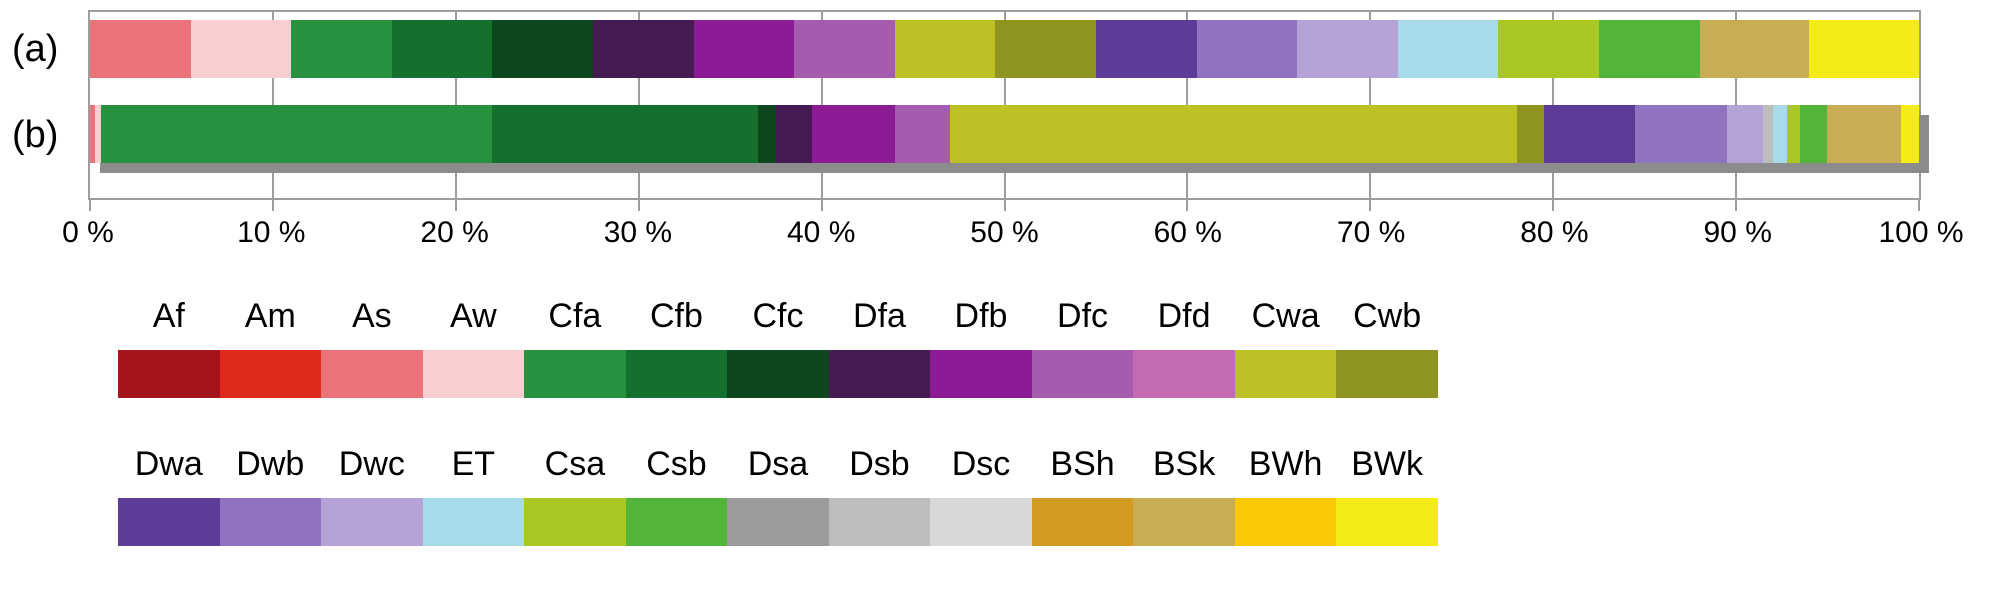 The height and width of the screenshot is (604, 1997). I want to click on legend-label-Dwa: Dwa, so click(168, 464).